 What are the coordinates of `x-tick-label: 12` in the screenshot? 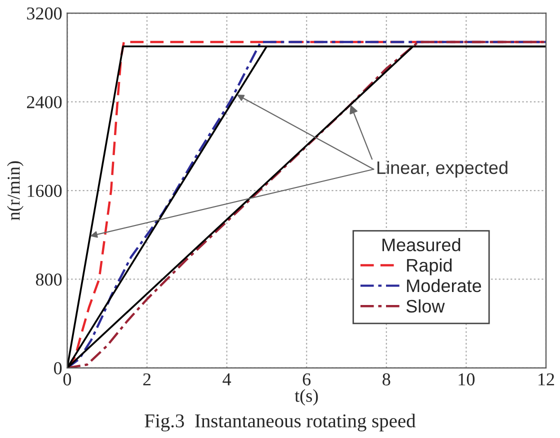 It's located at (546, 379).